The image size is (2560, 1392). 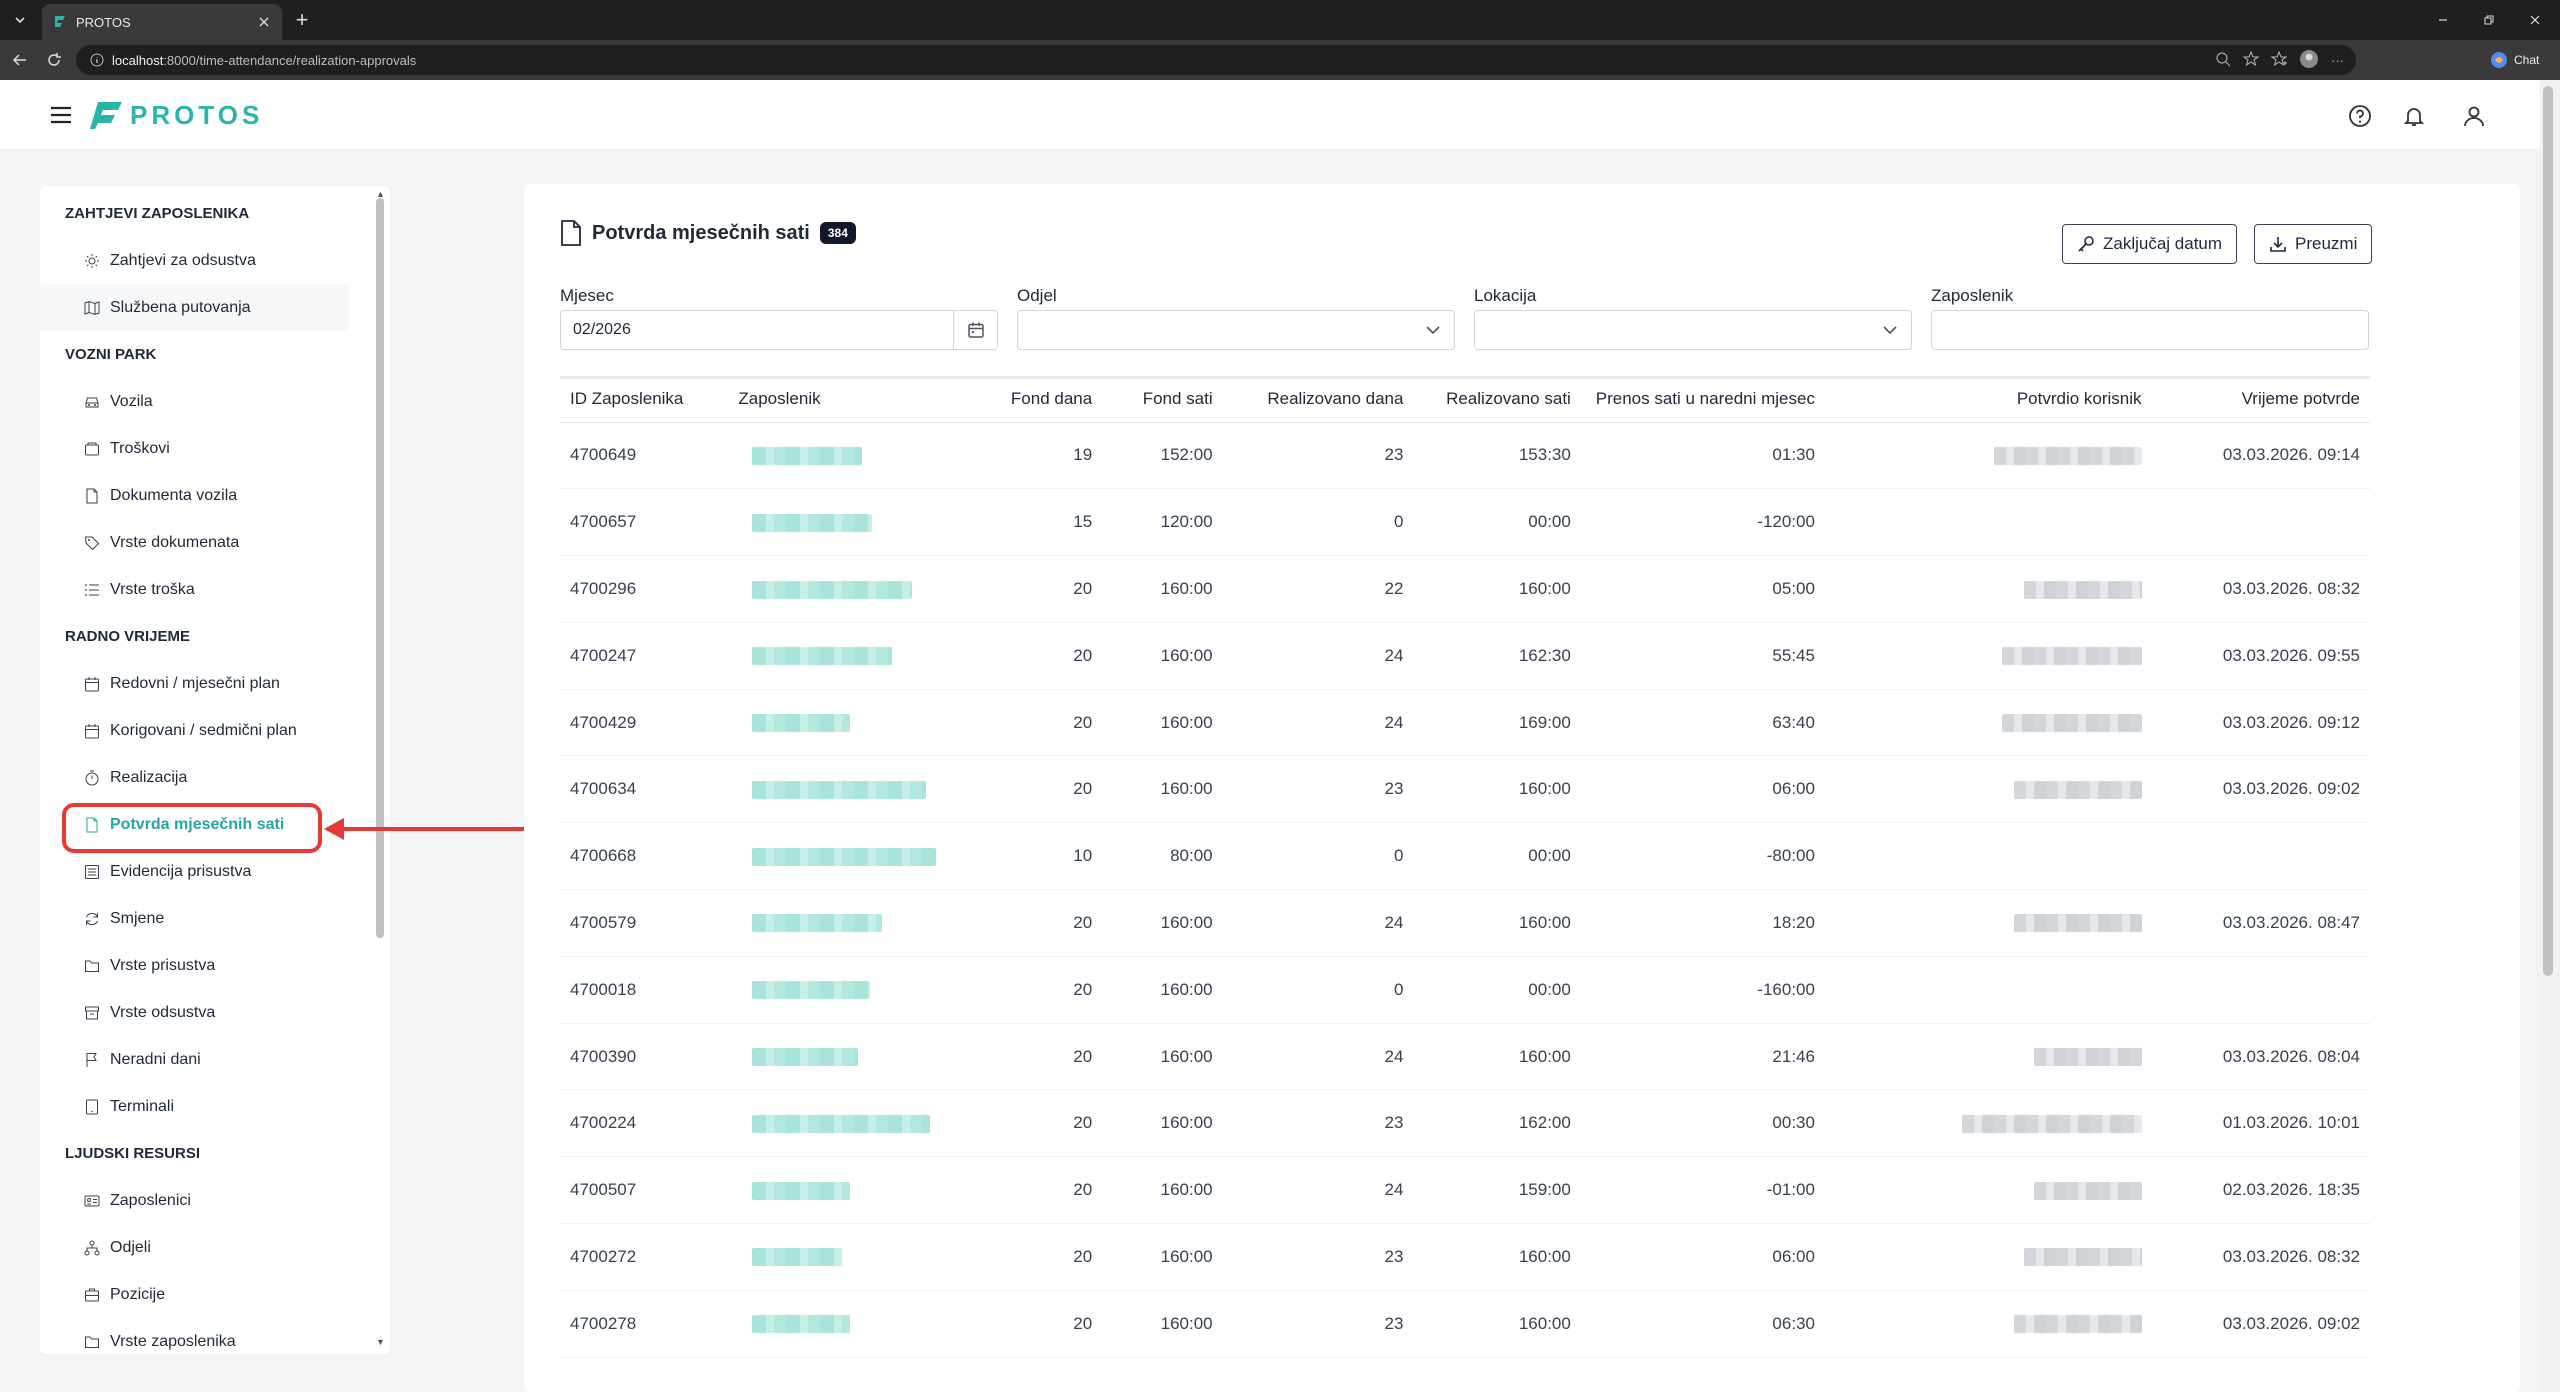 I want to click on realized-hours-cell: 159:00, so click(x=1497, y=1190).